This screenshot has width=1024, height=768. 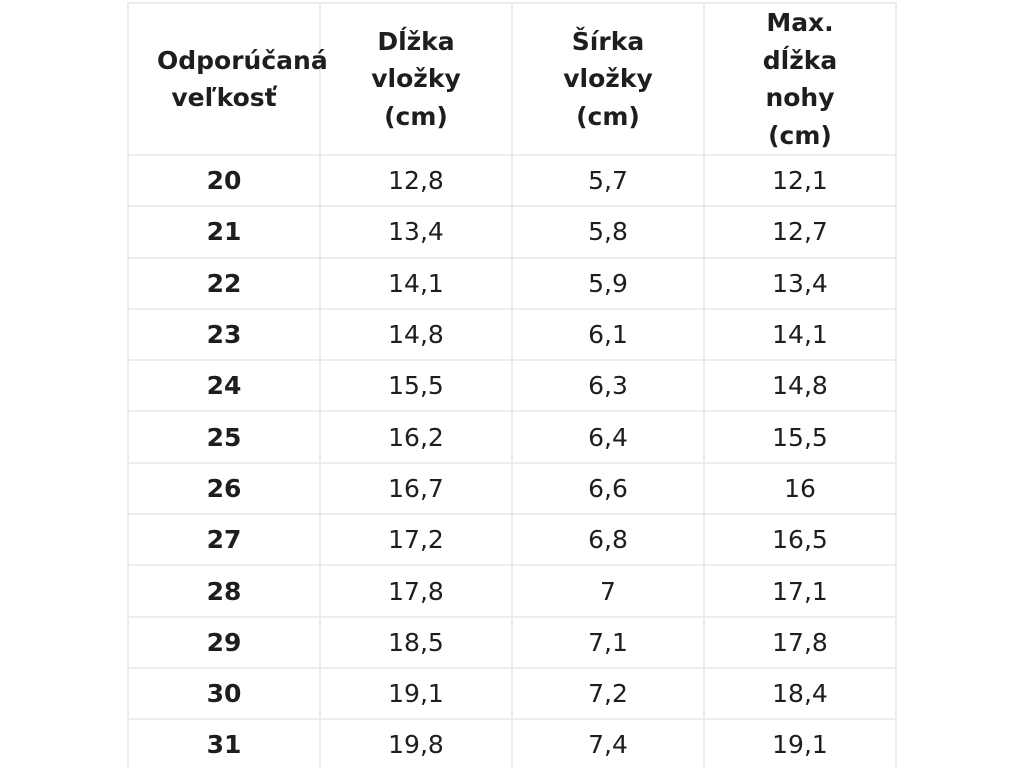 What do you see at coordinates (224, 488) in the screenshot?
I see `size-cell: 26` at bounding box center [224, 488].